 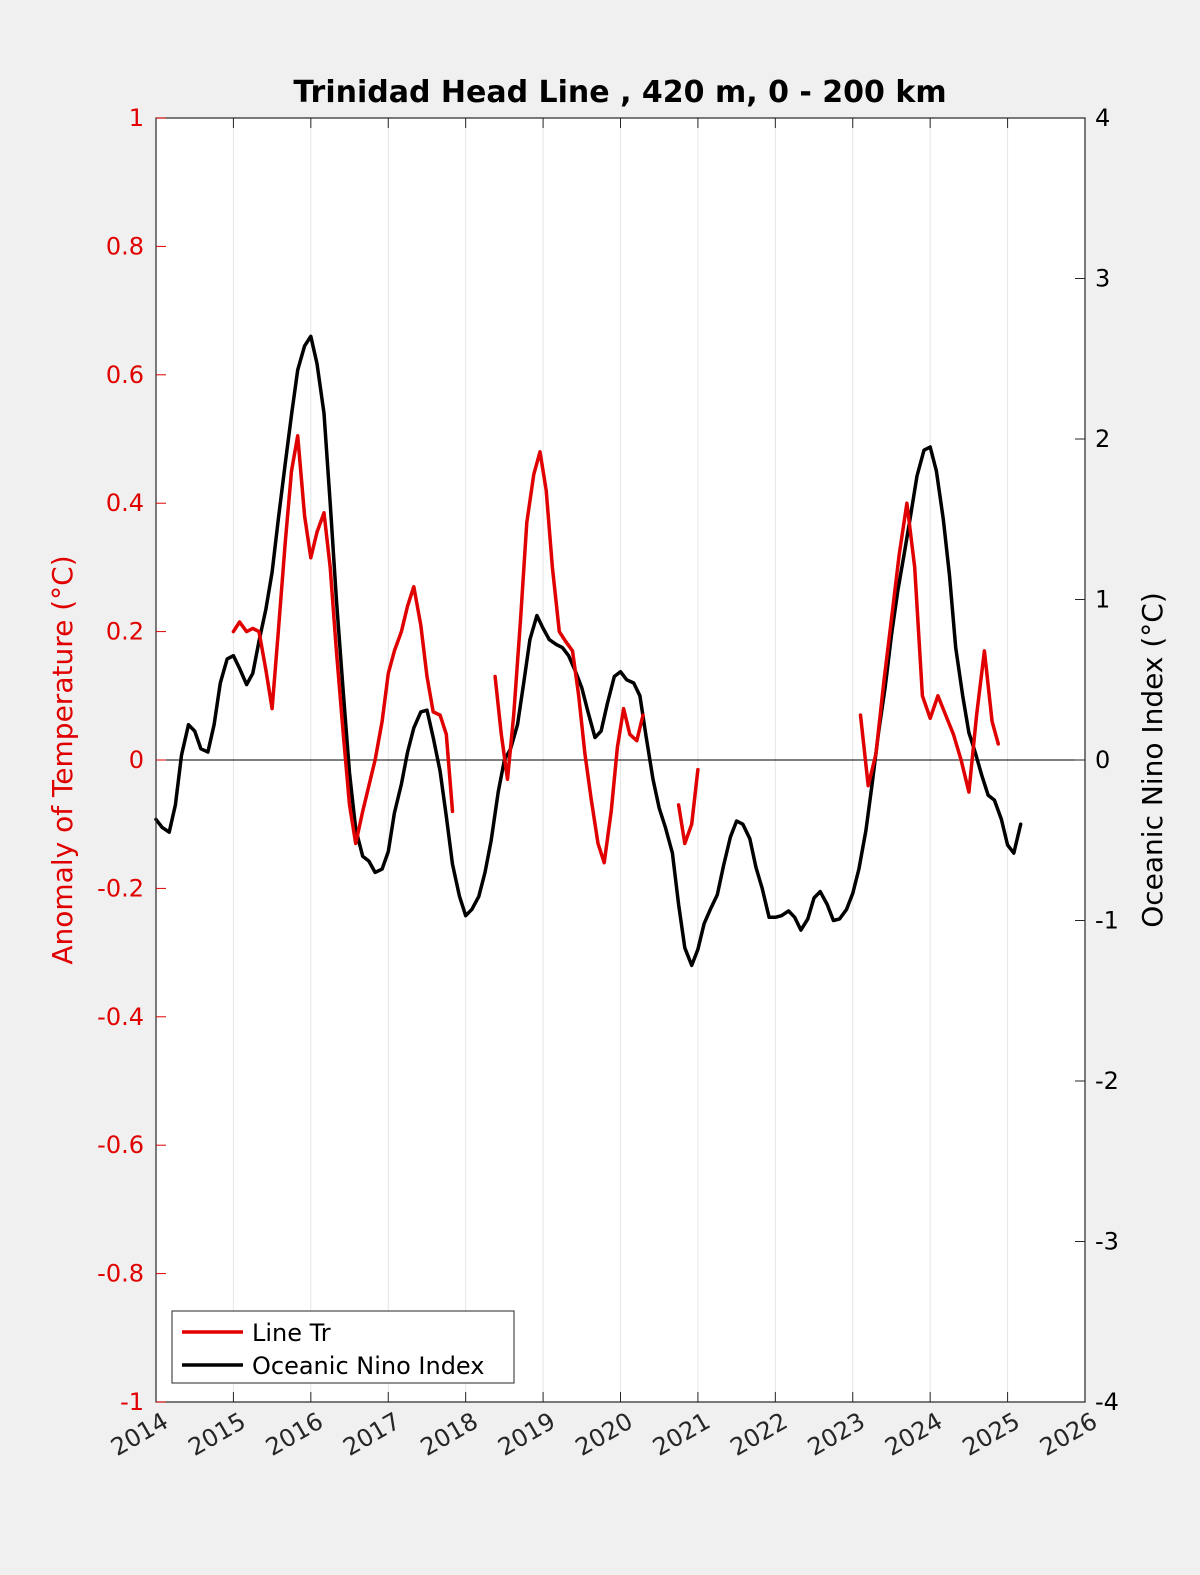 I want to click on x-tick-label: 2023, so click(x=836, y=1434).